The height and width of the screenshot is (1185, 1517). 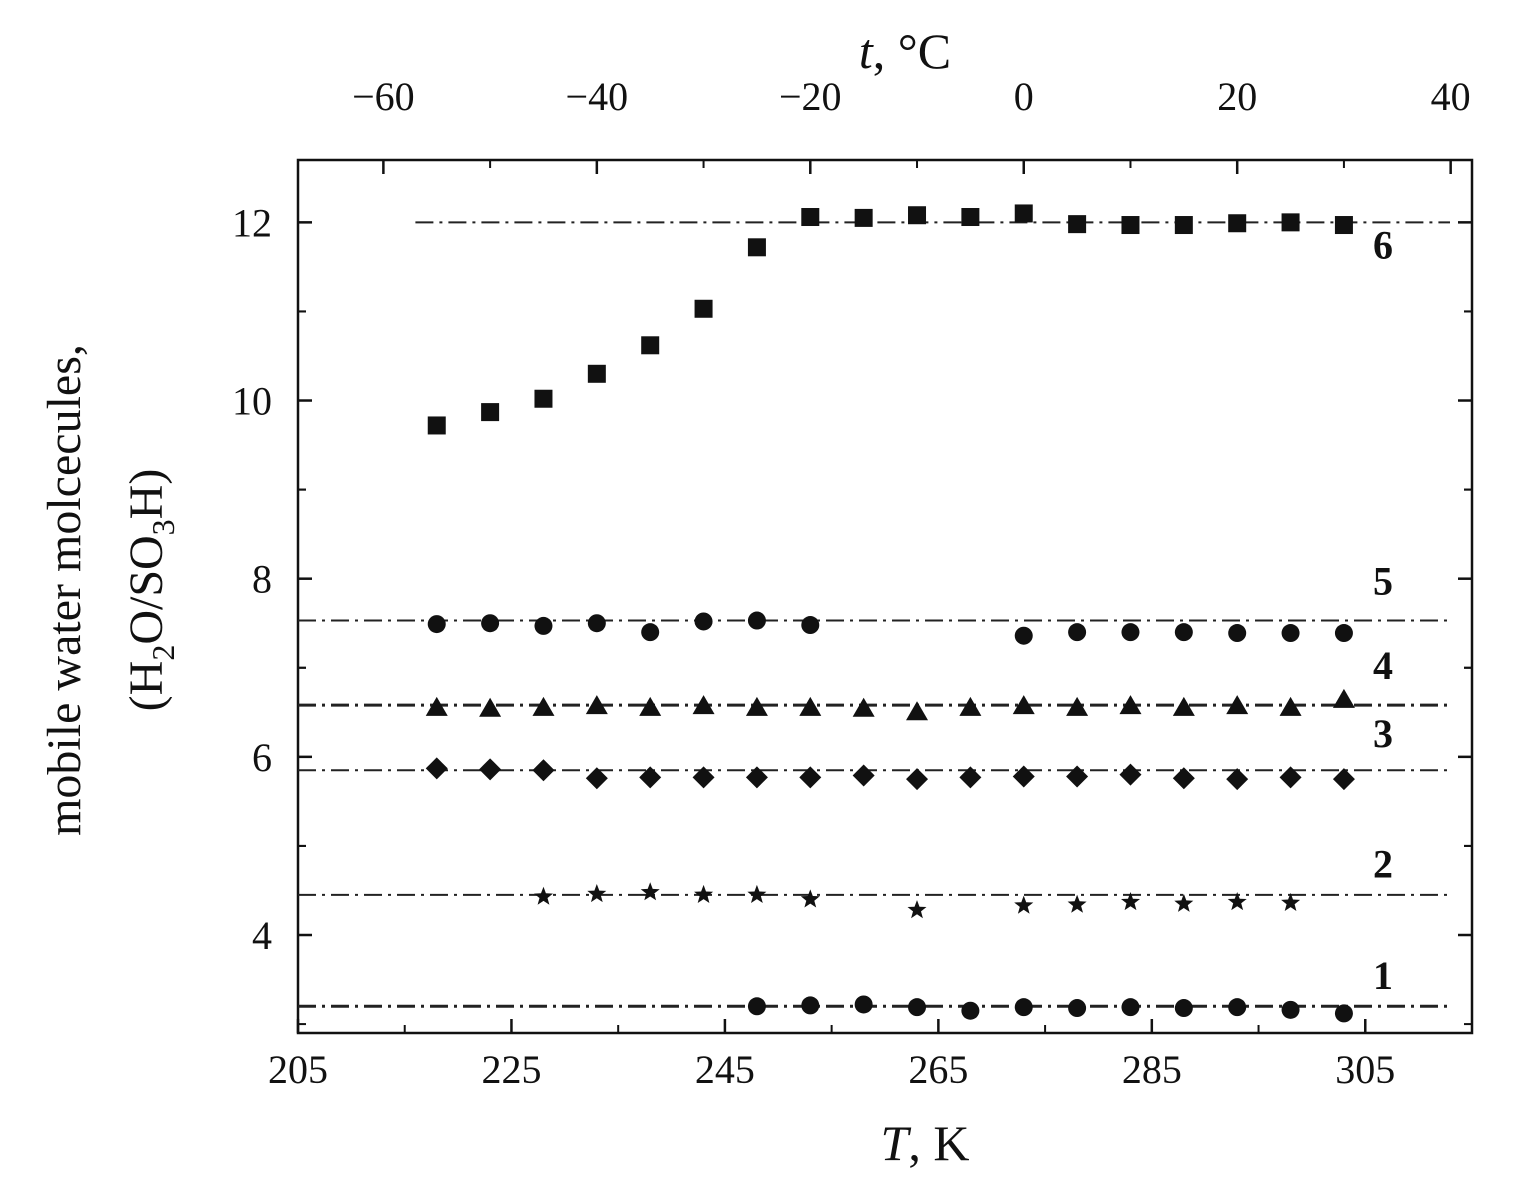 What do you see at coordinates (262, 757) in the screenshot?
I see `y-tick-label: 6` at bounding box center [262, 757].